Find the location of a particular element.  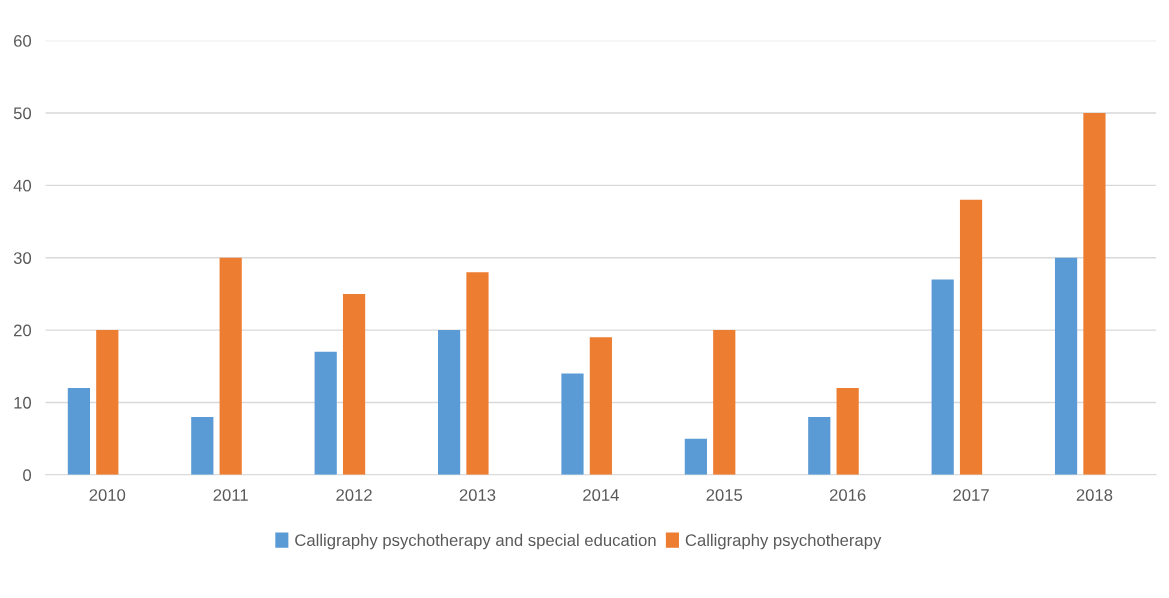

legend-label: Calligraphy psychotherapy is located at coordinates (783, 541).